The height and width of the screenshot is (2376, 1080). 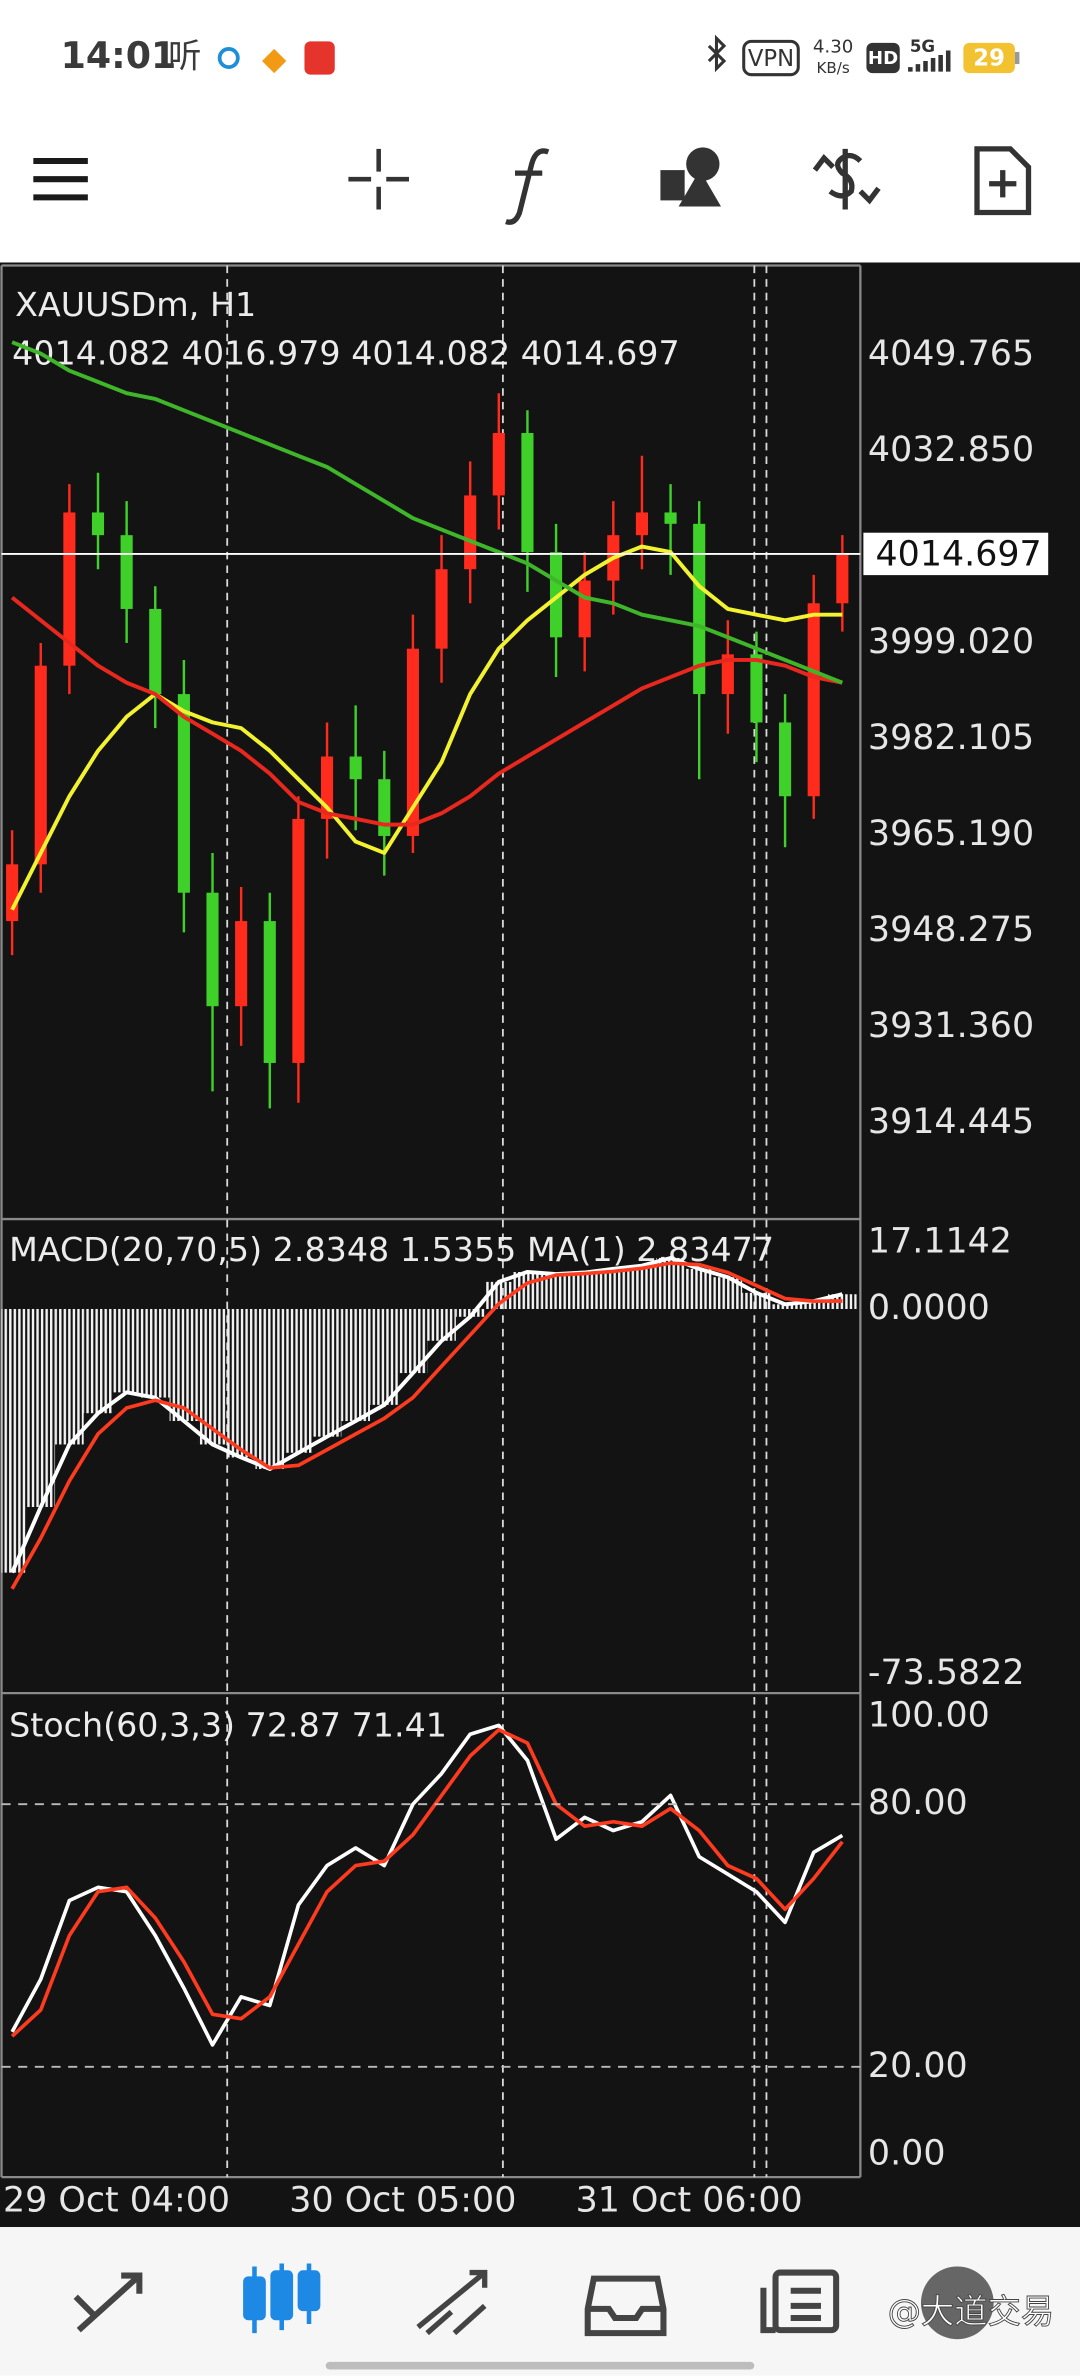 I want to click on clock: 14:01, so click(x=119, y=55).